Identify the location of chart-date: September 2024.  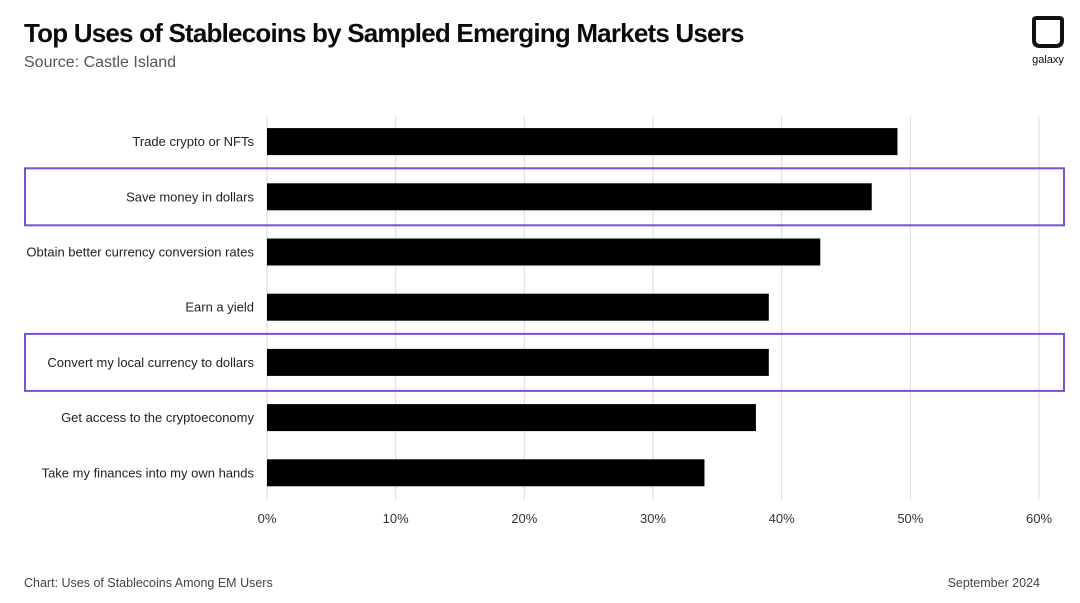
(993, 583).